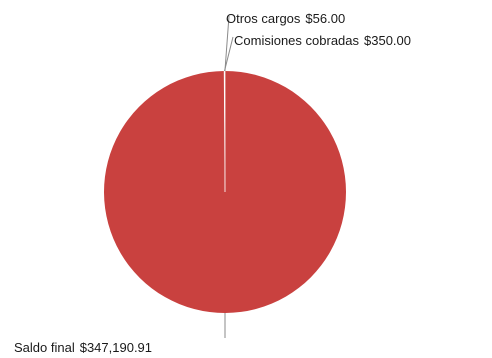  Describe the element at coordinates (227, 43) in the screenshot. I see `leader-otros-cargos` at that location.